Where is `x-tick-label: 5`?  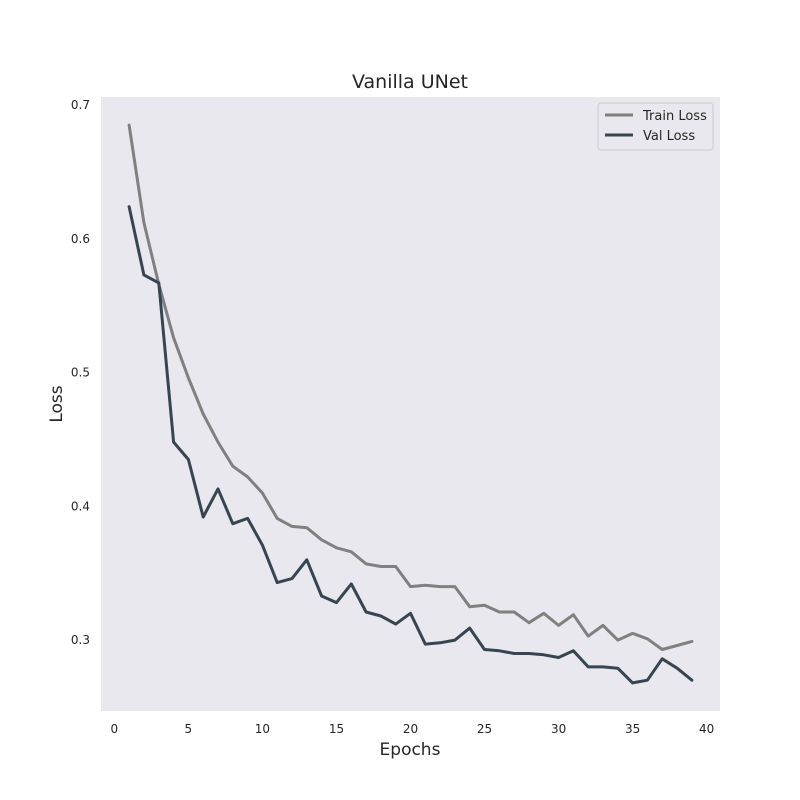
x-tick-label: 5 is located at coordinates (189, 729).